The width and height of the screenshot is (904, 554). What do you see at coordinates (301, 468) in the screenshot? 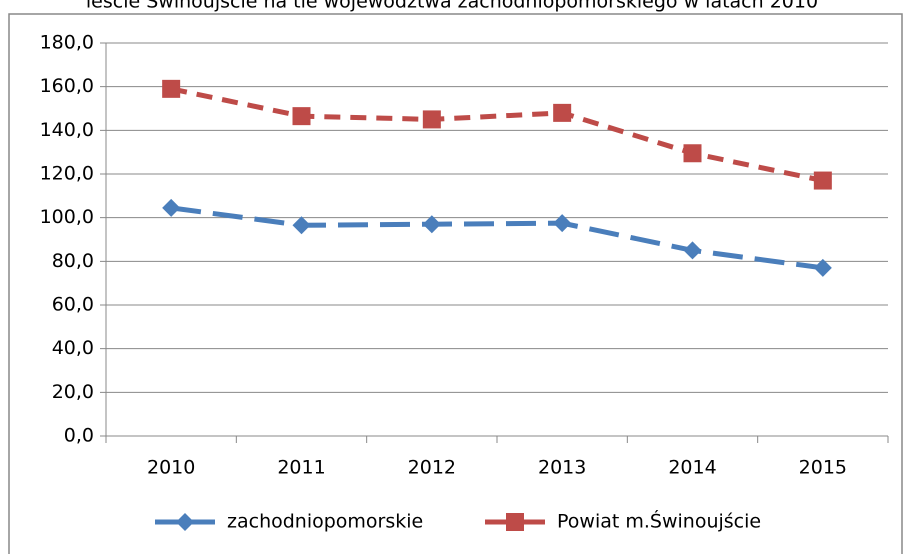
I see `x-tick-label: 2011` at bounding box center [301, 468].